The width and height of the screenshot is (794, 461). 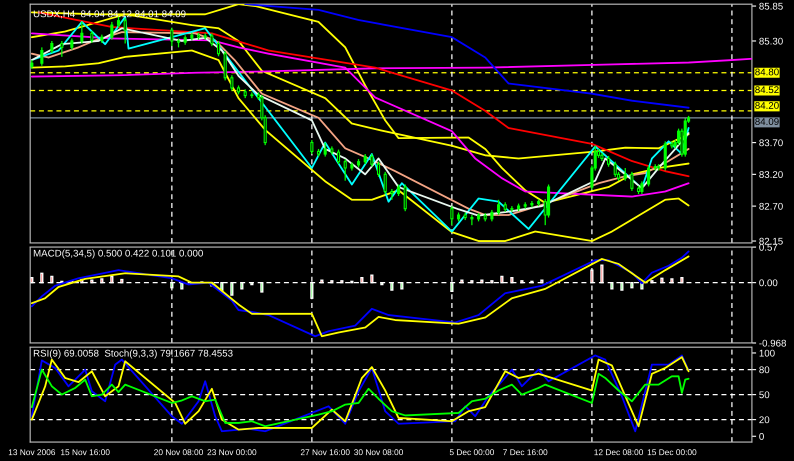 I want to click on y-tick-label: 20, so click(x=764, y=420).